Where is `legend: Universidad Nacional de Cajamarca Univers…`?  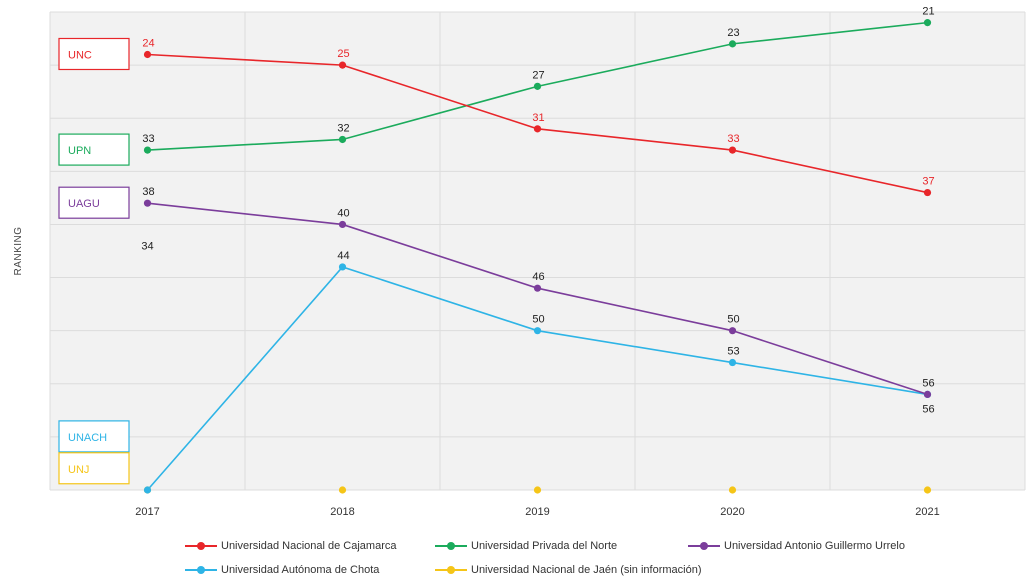 legend: Universidad Nacional de Cajamarca Univers… is located at coordinates (595, 562).